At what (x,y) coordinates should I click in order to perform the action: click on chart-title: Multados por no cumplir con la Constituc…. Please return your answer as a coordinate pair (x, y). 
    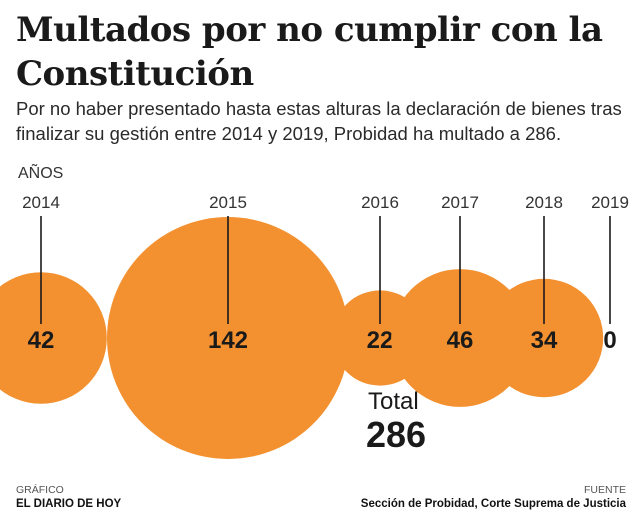
    Looking at the image, I should click on (309, 52).